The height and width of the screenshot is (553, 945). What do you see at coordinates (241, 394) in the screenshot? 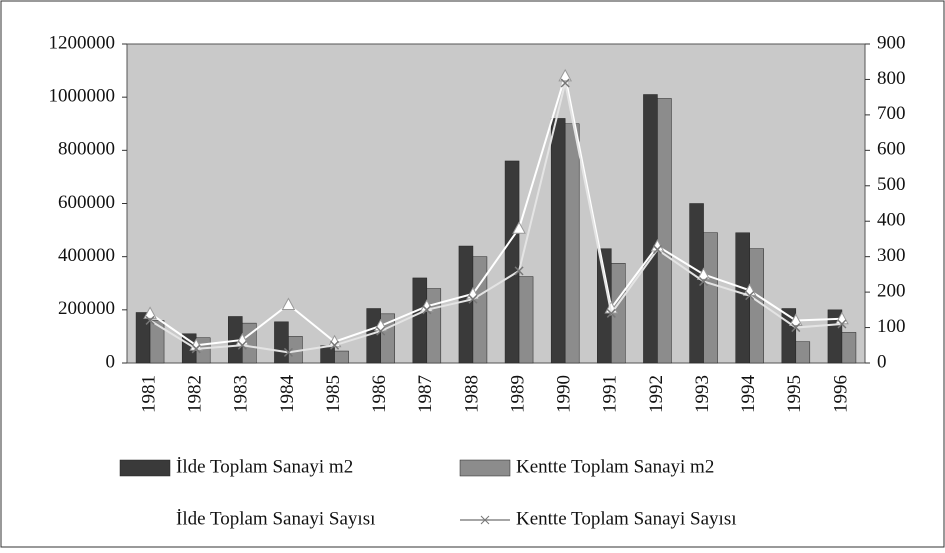
I see `x-tick-label: 1983` at bounding box center [241, 394].